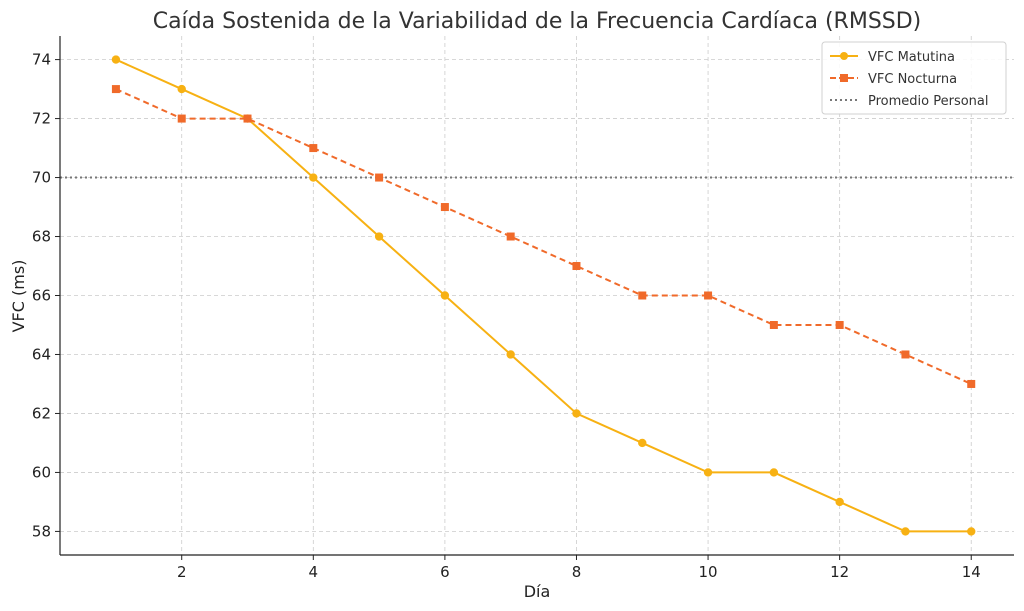  What do you see at coordinates (577, 572) in the screenshot?
I see `x-tick-label: 8` at bounding box center [577, 572].